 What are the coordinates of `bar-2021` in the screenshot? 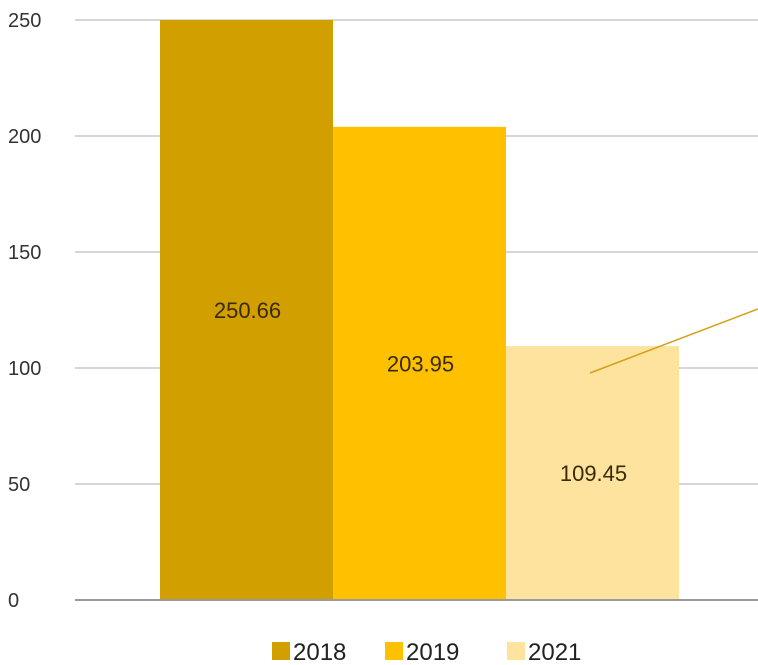 It's located at (592, 473).